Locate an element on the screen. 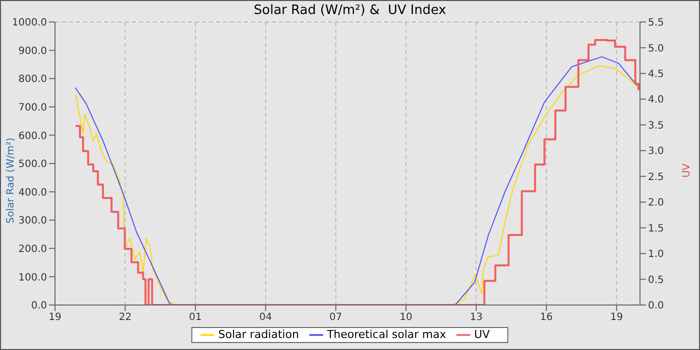 The width and height of the screenshot is (700, 350). y2-tick-label: 0.5 is located at coordinates (656, 280).